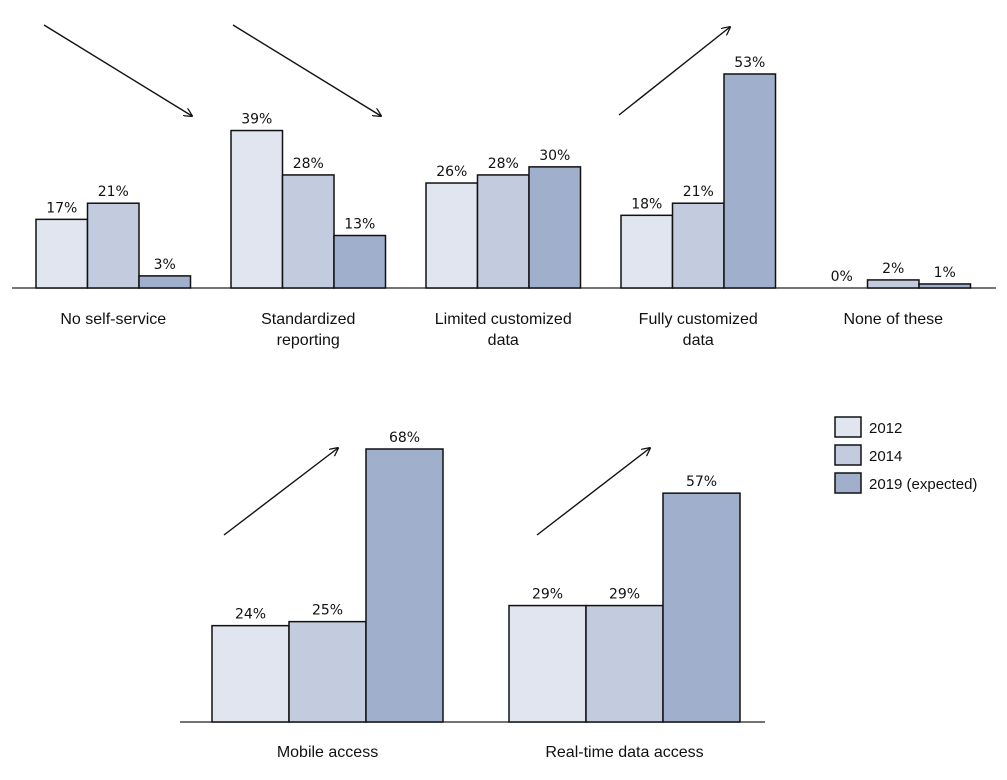 This screenshot has width=1007, height=780. What do you see at coordinates (749, 63) in the screenshot?
I see `data-label-fully-customized-data-2019-expected: 53%` at bounding box center [749, 63].